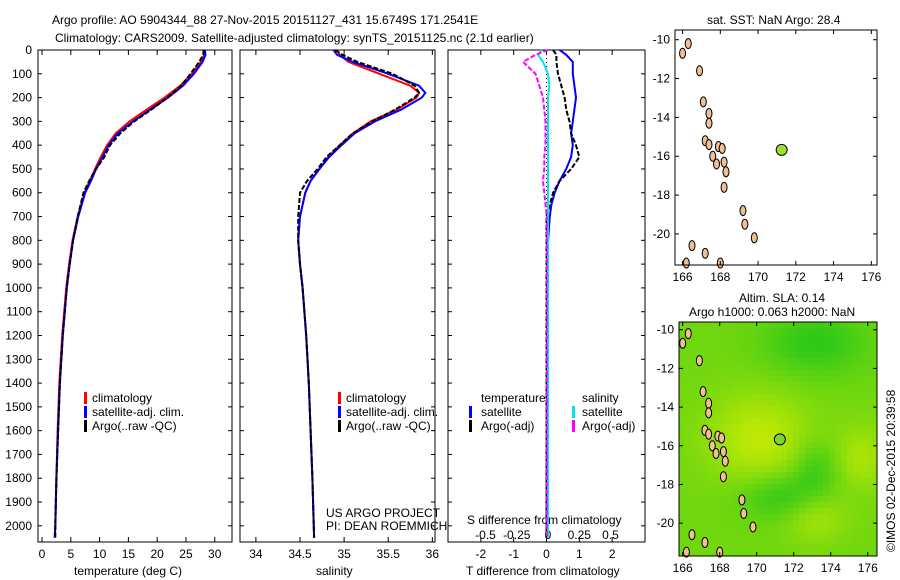 The image size is (900, 580). What do you see at coordinates (433, 554) in the screenshot?
I see `x-tick-label: 36` at bounding box center [433, 554].